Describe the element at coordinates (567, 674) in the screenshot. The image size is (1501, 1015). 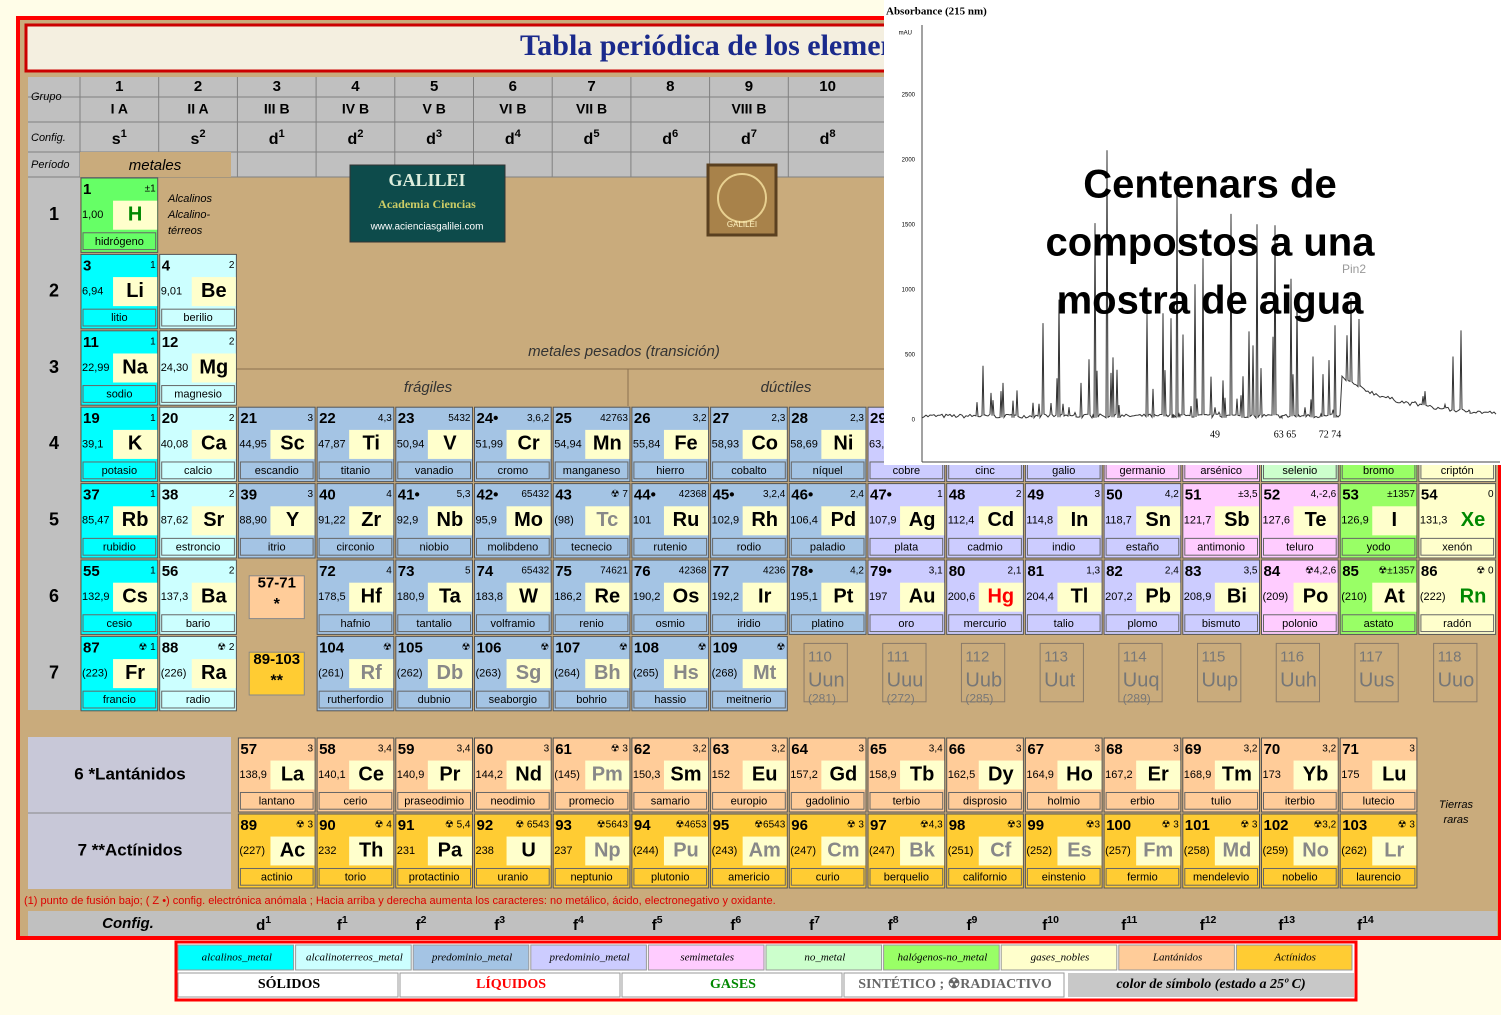
I see `mass: (264)` at that location.